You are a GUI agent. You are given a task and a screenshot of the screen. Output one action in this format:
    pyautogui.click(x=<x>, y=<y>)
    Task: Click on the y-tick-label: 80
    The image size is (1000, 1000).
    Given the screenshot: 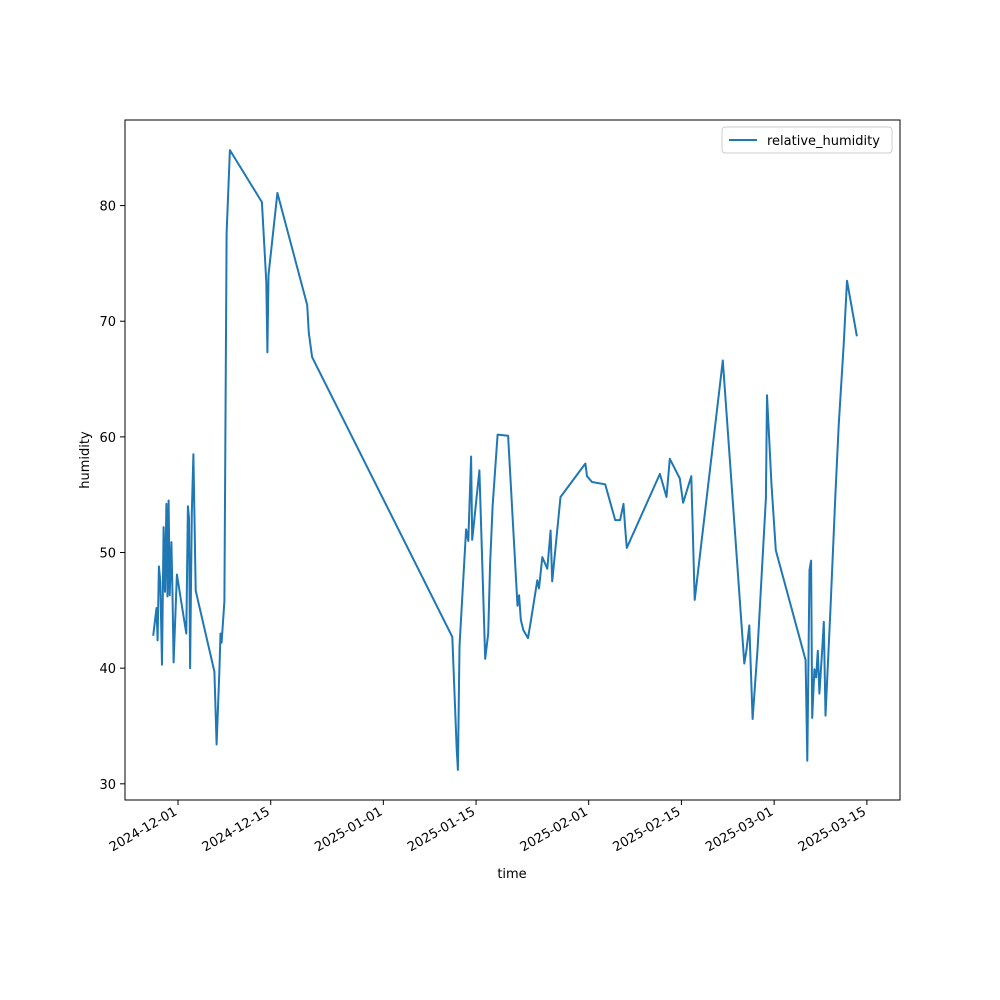 What is the action you would take?
    pyautogui.click(x=107, y=207)
    